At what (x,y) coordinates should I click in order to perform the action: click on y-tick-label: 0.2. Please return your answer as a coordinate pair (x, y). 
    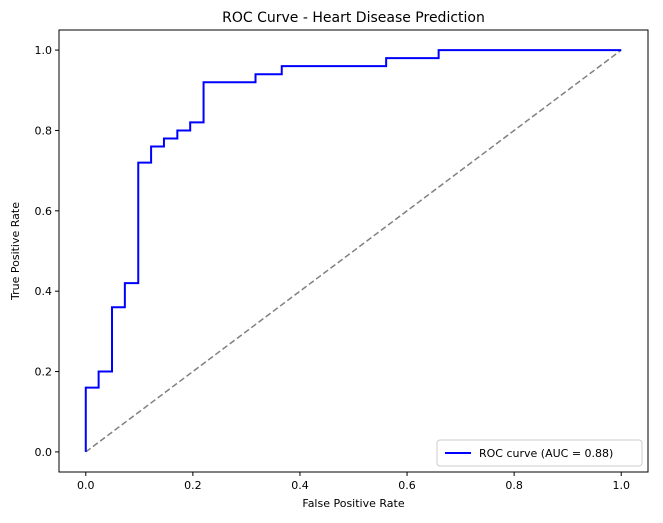
    Looking at the image, I should click on (44, 372).